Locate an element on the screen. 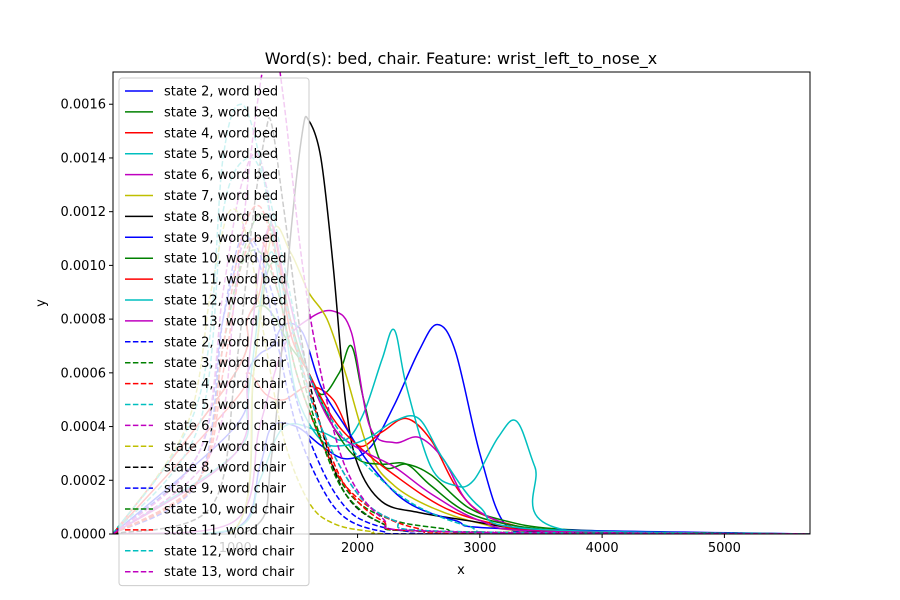 This screenshot has width=900, height=600. legend-label: state 5, word chair is located at coordinates (225, 405).